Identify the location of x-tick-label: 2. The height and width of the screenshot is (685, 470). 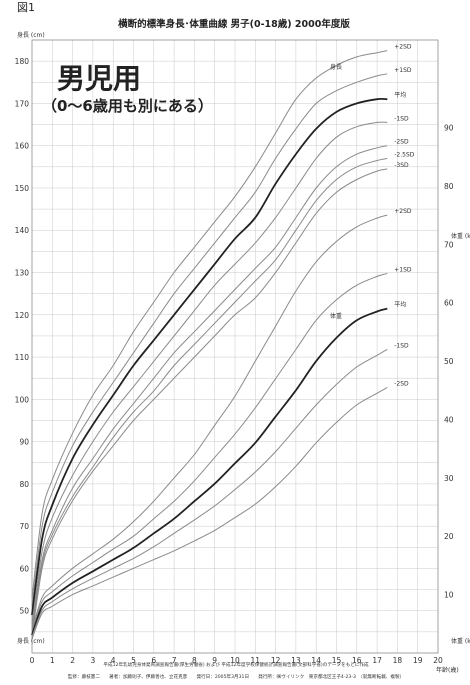
(72, 660).